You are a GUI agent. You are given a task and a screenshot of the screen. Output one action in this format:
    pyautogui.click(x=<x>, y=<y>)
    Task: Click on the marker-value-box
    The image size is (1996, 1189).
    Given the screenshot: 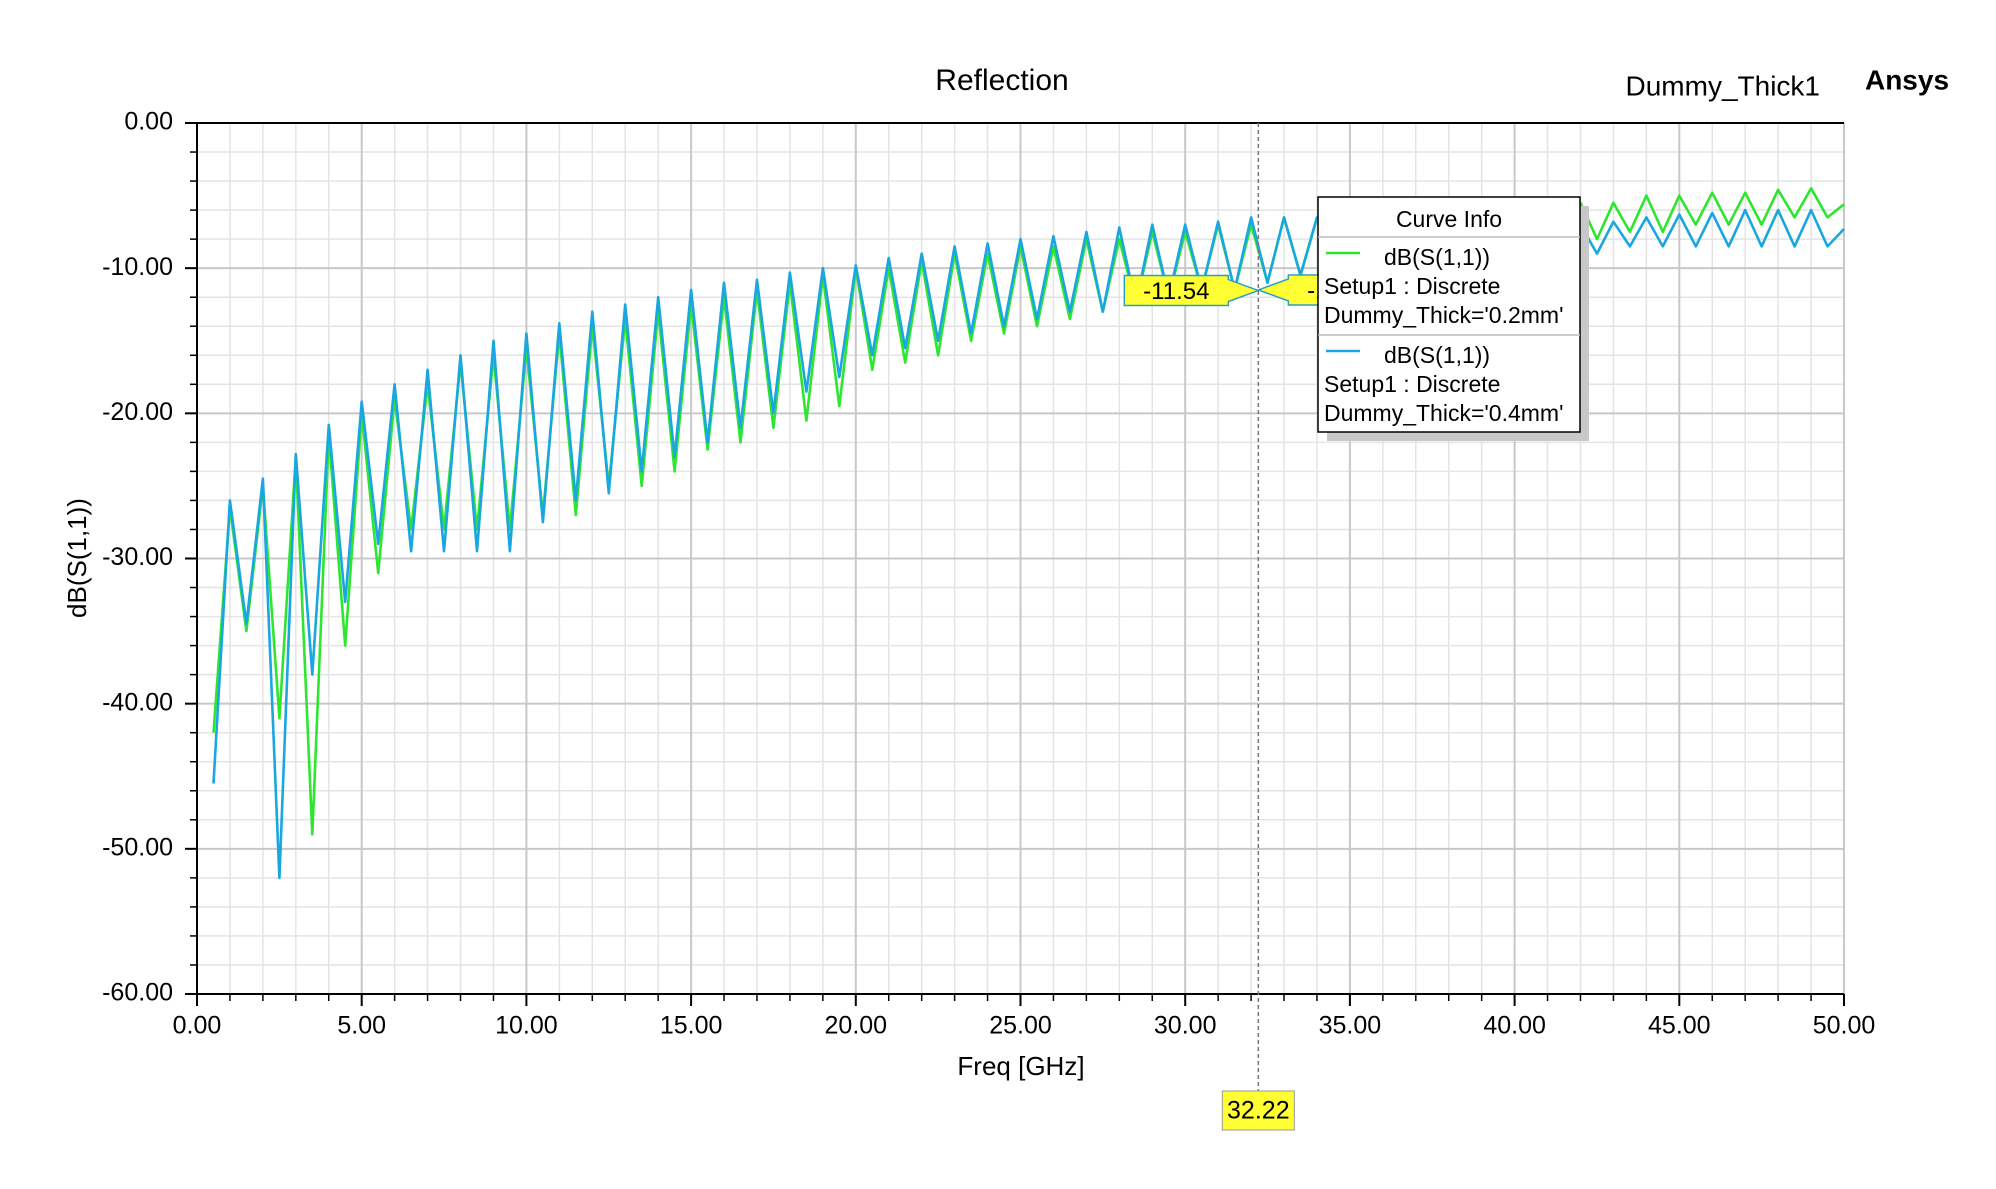 What is the action you would take?
    pyautogui.click(x=1192, y=290)
    